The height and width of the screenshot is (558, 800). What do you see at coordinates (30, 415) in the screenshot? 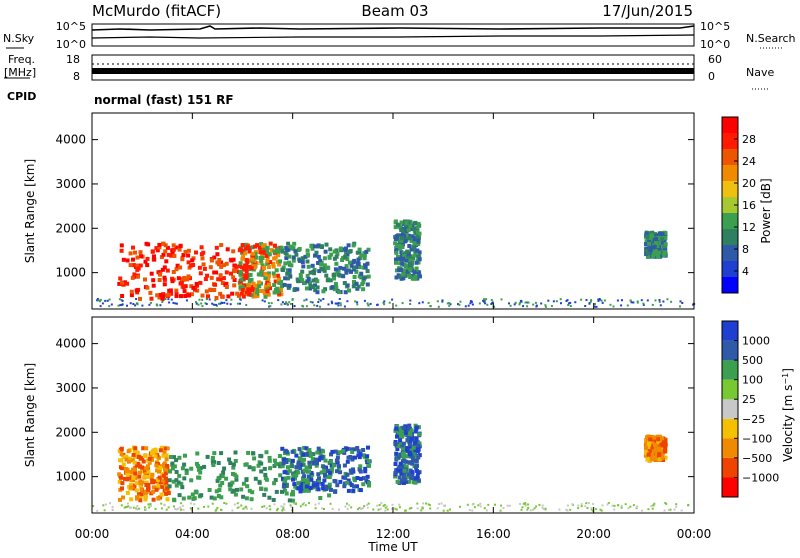
I see `velocity-ylabel: Slant Range [km]` at bounding box center [30, 415].